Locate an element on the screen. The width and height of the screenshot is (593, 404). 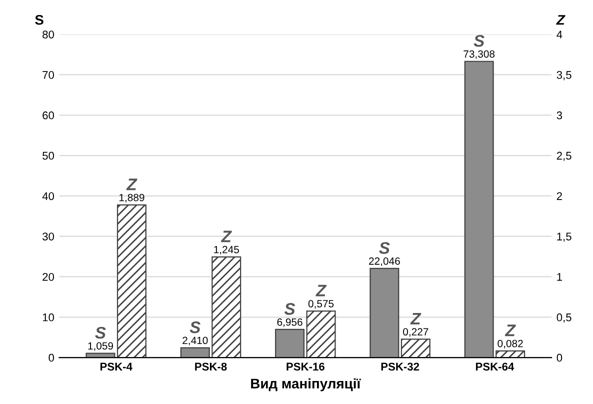
x-tick-label: PSK-4 is located at coordinates (116, 366).